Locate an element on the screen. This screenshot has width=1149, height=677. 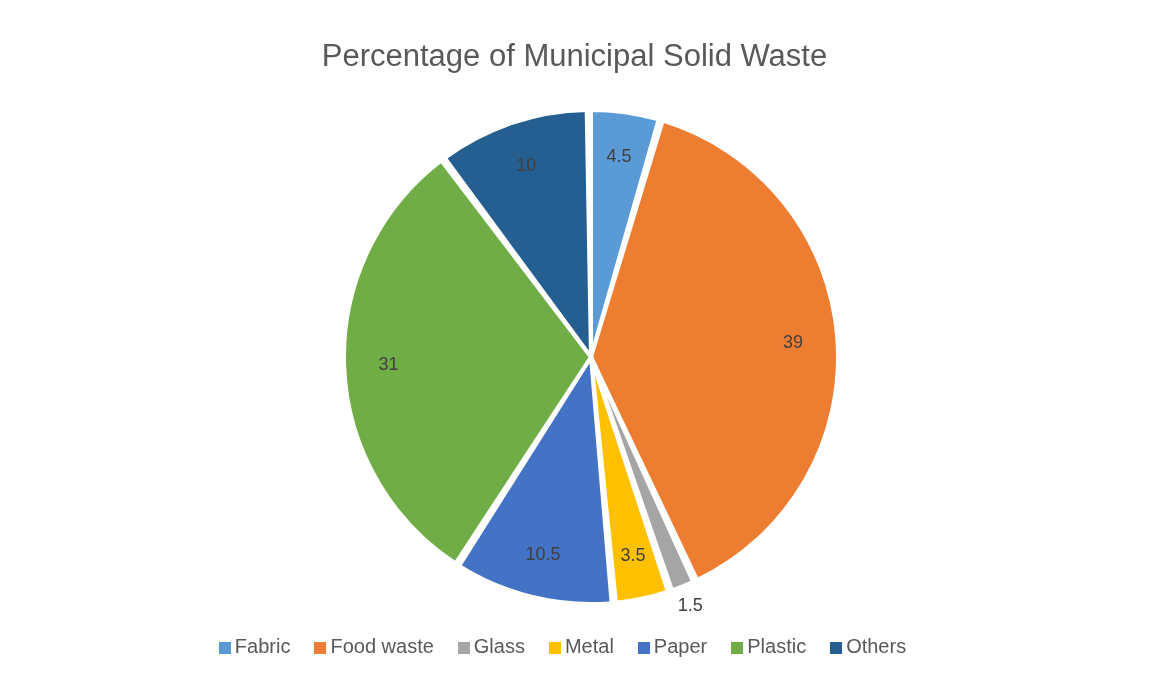
data-label: 4.5 is located at coordinates (619, 156).